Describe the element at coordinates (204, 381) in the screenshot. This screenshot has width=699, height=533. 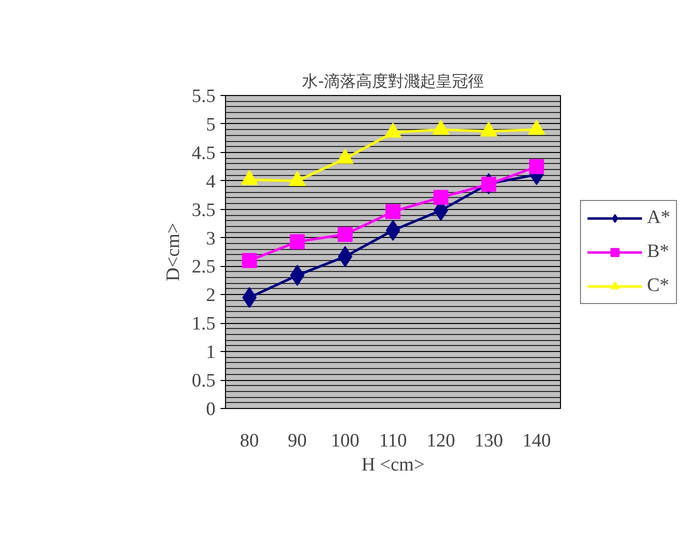
I see `y-tick-label: 0.5` at that location.